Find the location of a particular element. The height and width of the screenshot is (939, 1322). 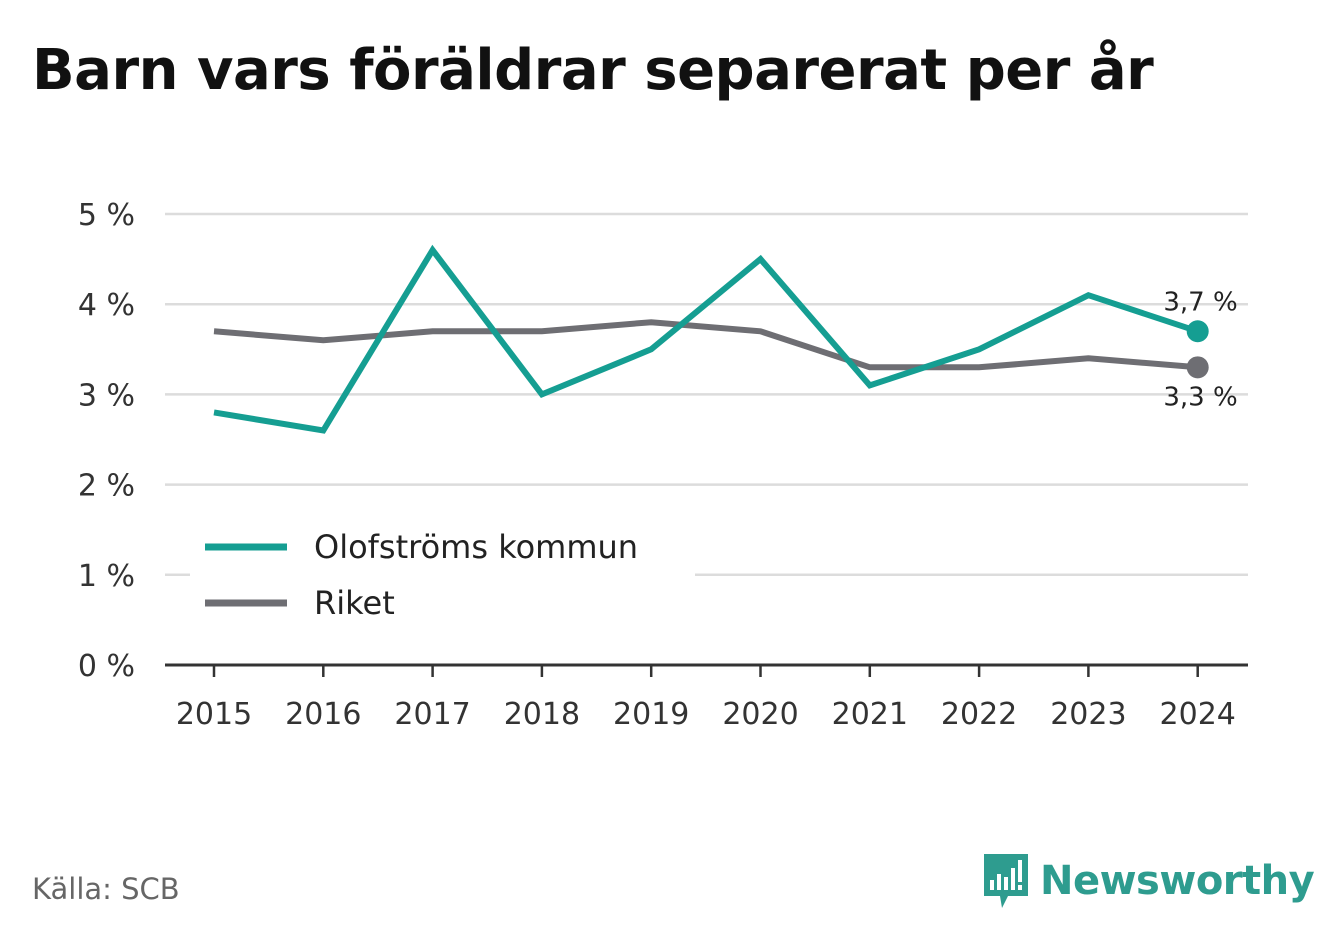

x-tick-label: 2019 is located at coordinates (651, 714).